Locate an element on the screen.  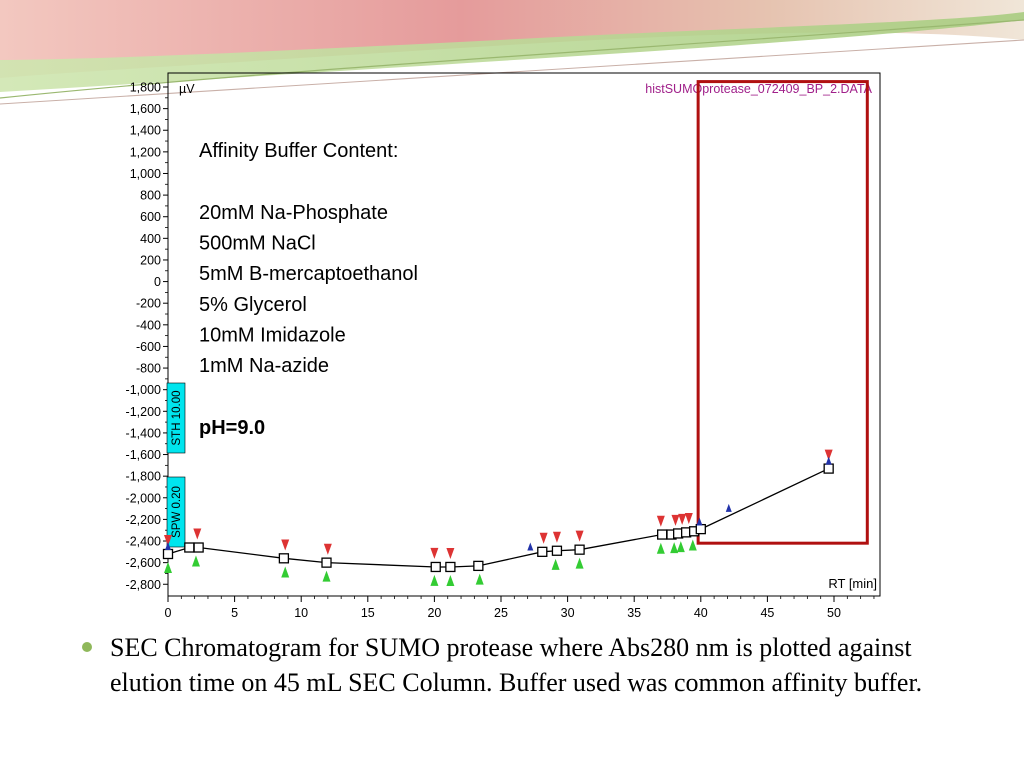
y-tick-label: -2,800 is located at coordinates (143, 585).